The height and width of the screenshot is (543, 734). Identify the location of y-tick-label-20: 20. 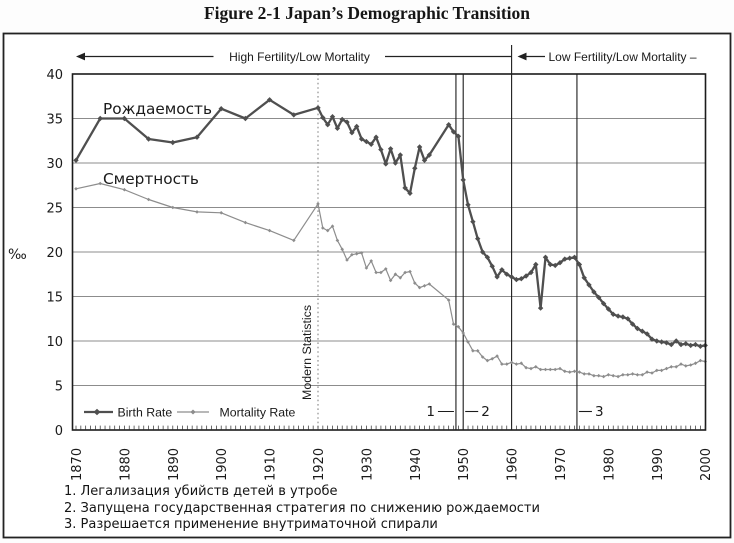
(54, 253).